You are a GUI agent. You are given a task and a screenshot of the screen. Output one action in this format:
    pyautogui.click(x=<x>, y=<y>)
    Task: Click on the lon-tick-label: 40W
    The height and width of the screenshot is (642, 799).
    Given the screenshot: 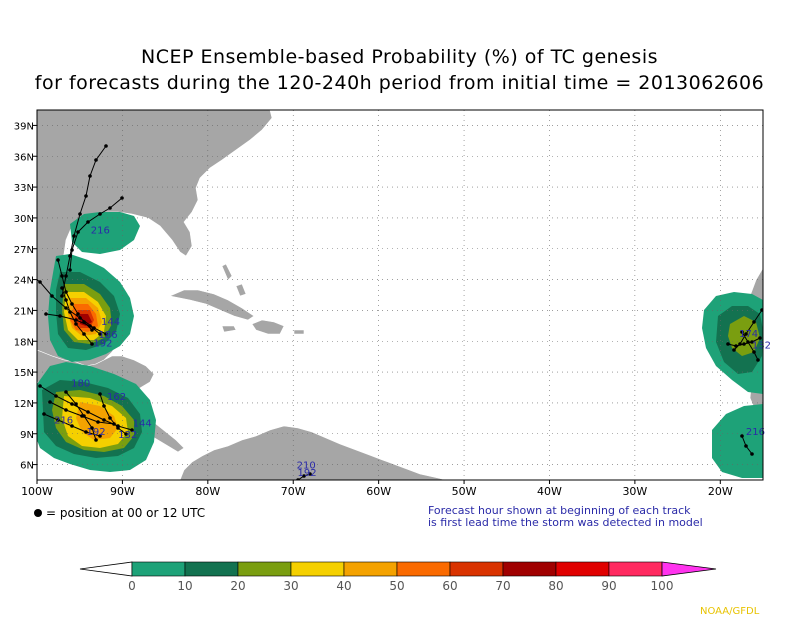 What is the action you would take?
    pyautogui.click(x=549, y=491)
    